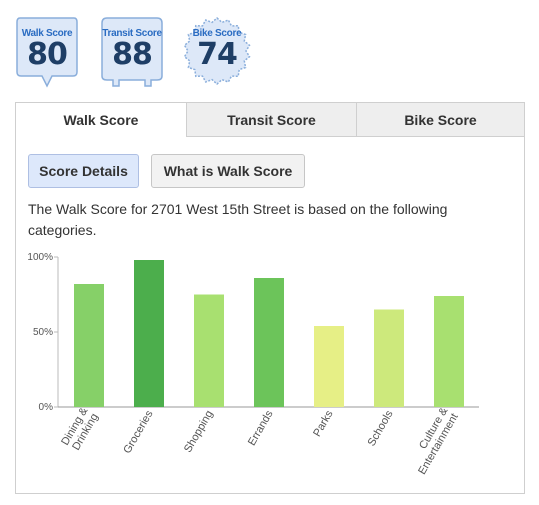 This screenshot has width=539, height=505. What do you see at coordinates (228, 171) in the screenshot?
I see `what-is-walk-score-button: What is Walk Score` at bounding box center [228, 171].